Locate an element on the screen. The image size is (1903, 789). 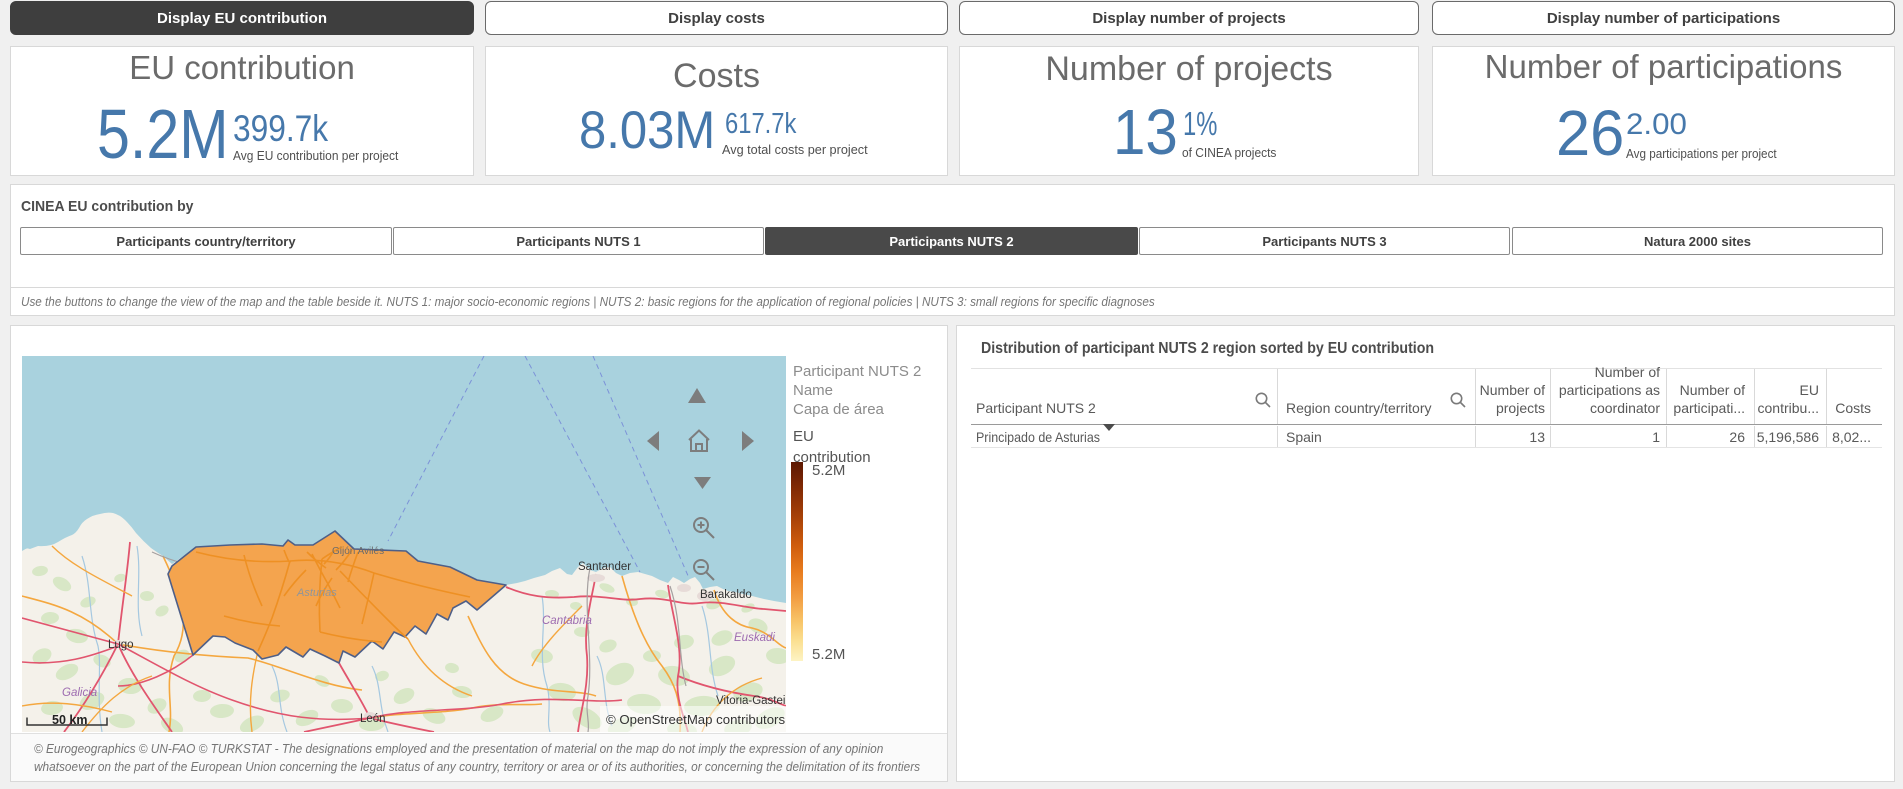
svg-text: Santander is located at coordinates (604, 567).